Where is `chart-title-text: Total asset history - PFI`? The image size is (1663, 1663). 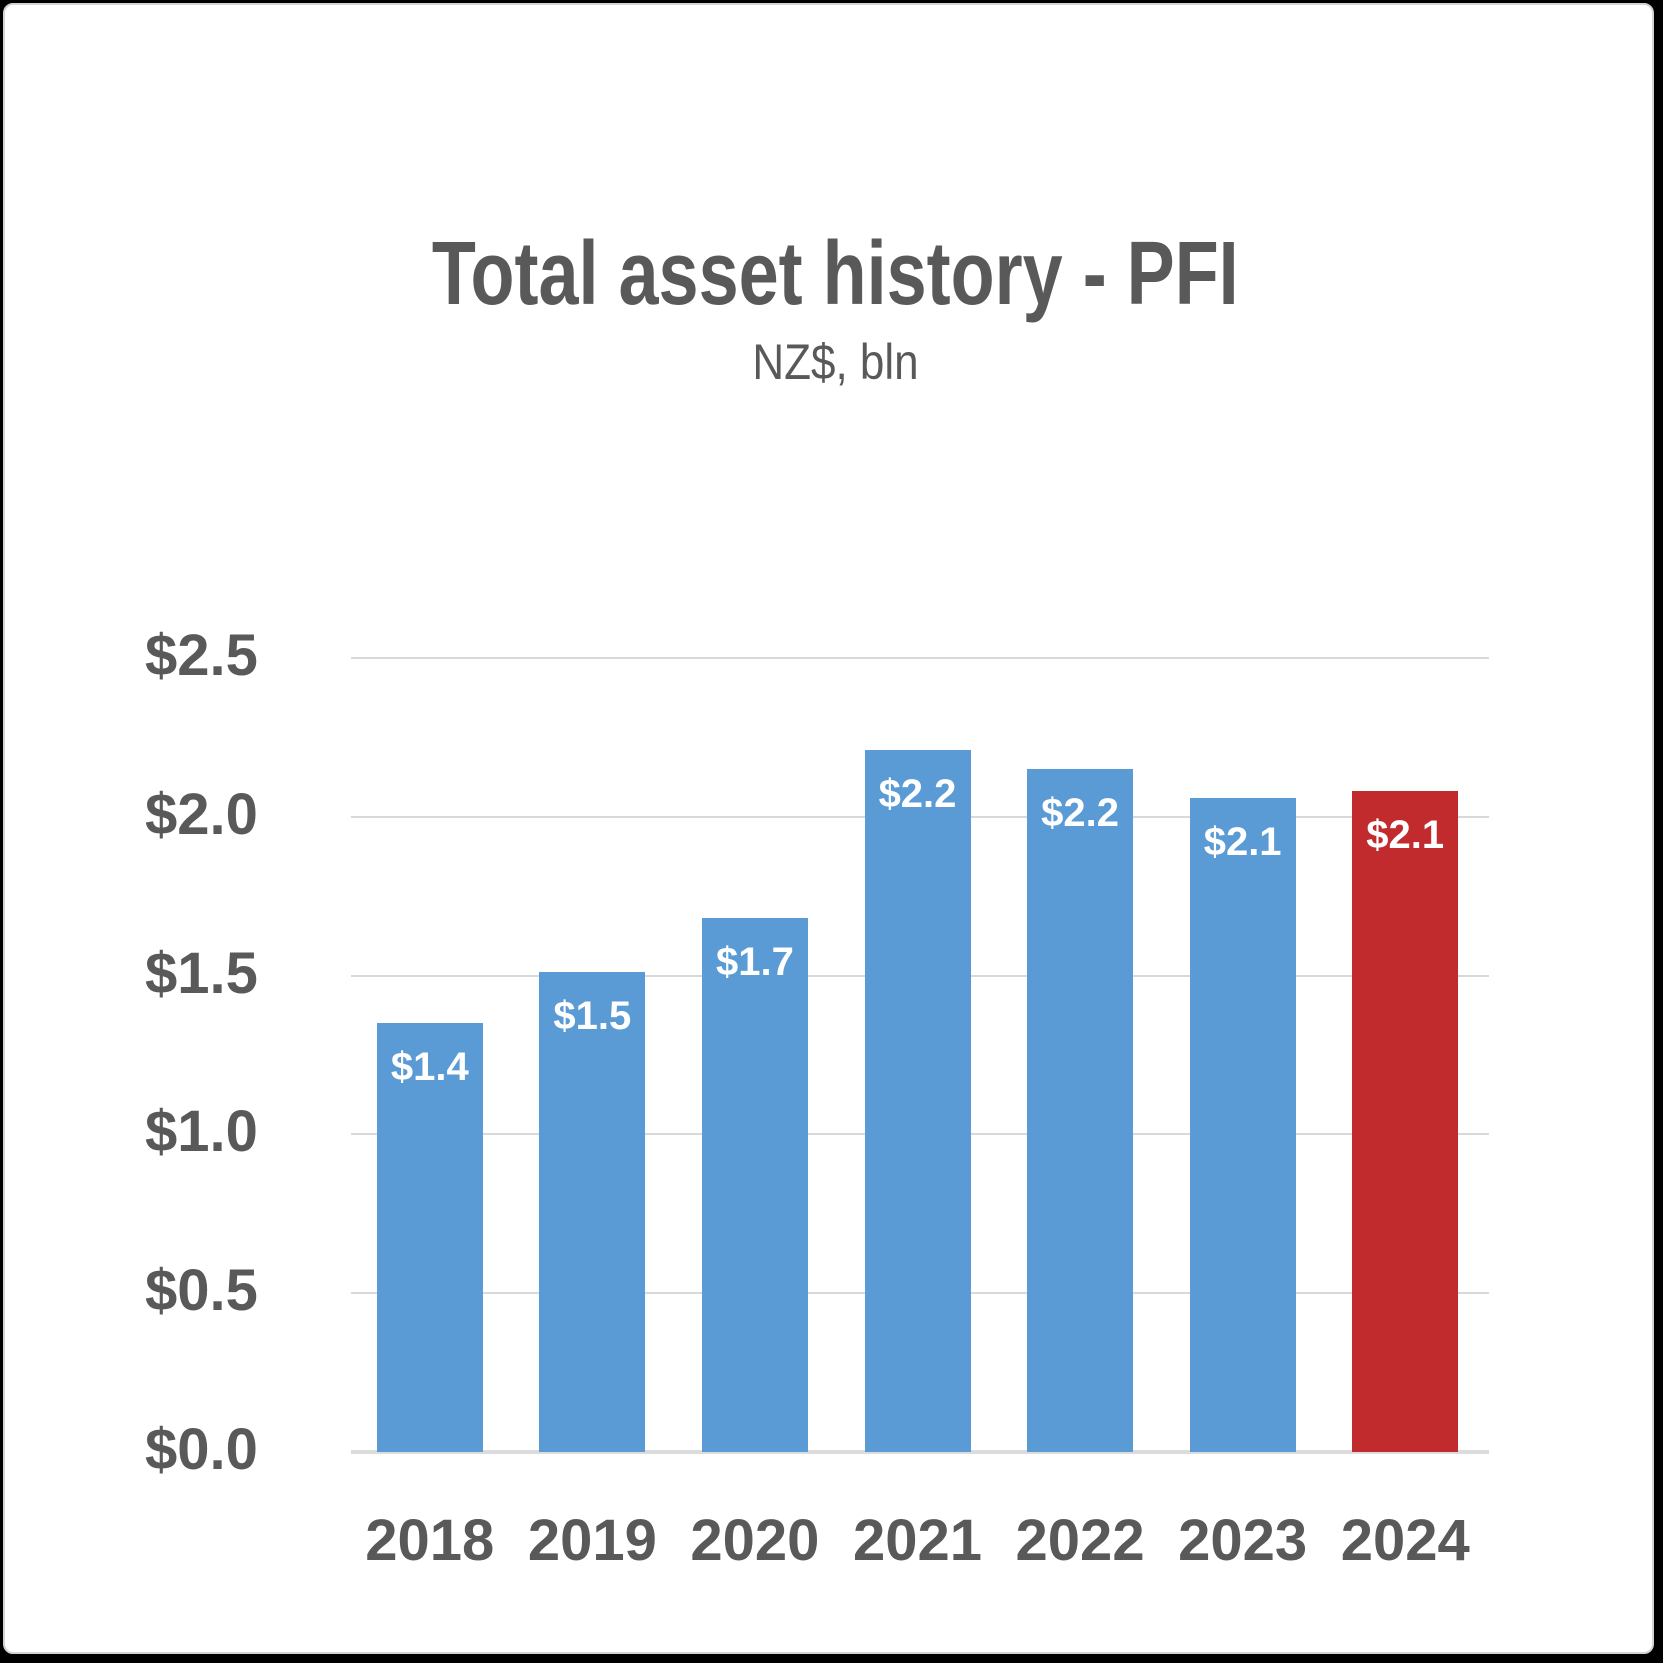
chart-title-text: Total asset history - PFI is located at coordinates (835, 274).